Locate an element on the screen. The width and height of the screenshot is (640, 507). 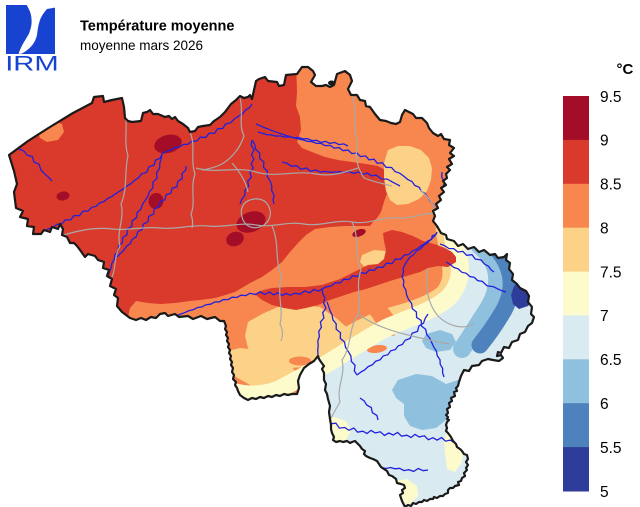
svg-text: IRM is located at coordinates (31, 63).